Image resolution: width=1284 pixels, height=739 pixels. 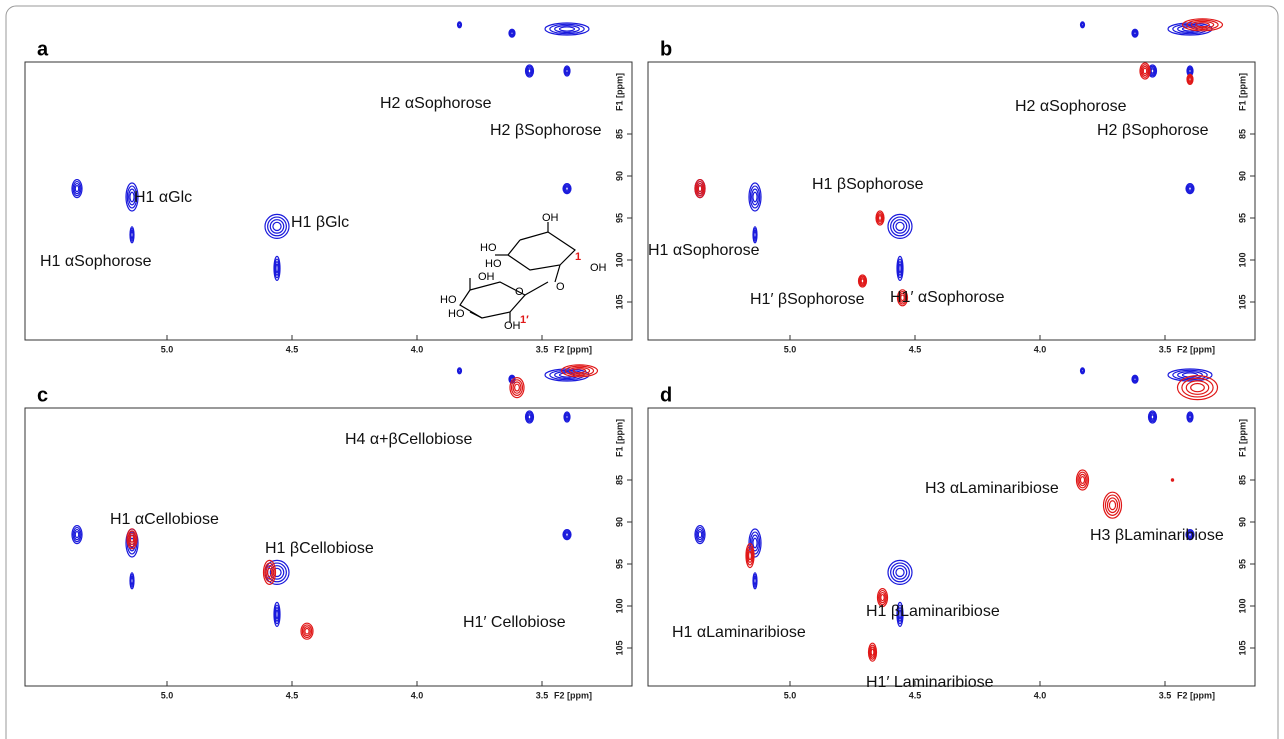 What do you see at coordinates (1040, 695) in the screenshot?
I see `x-tick-label: 4.0` at bounding box center [1040, 695].